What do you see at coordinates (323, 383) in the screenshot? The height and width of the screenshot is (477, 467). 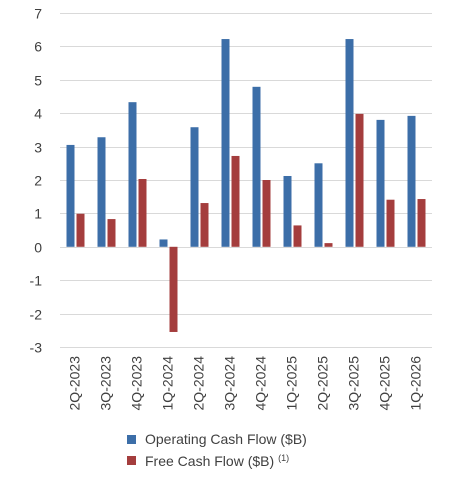 I see `x-tick-label: 2Q-2025` at bounding box center [323, 383].